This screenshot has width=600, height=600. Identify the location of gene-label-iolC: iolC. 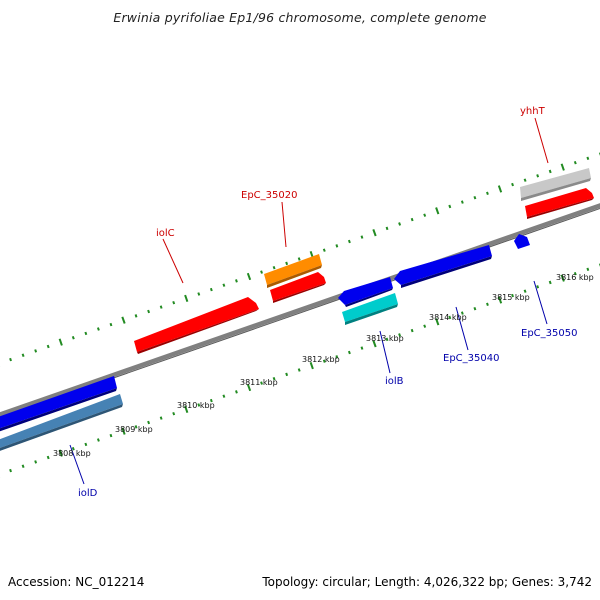
(165, 233).